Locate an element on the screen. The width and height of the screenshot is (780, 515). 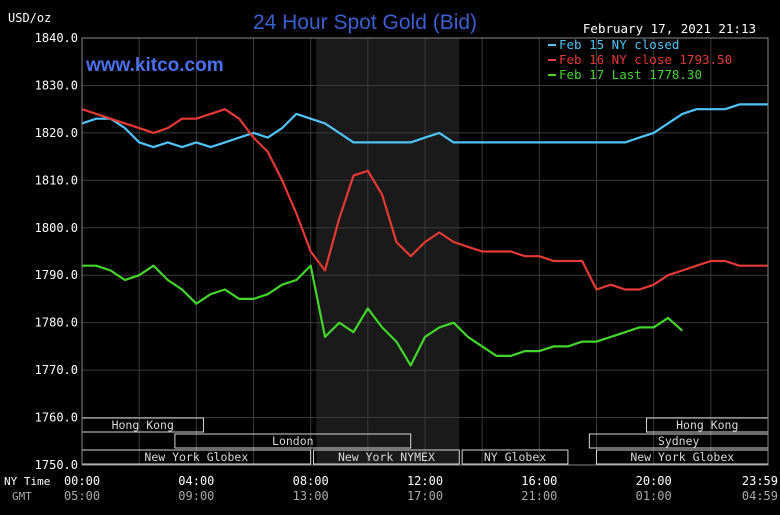
session-label: Sydney is located at coordinates (679, 441).